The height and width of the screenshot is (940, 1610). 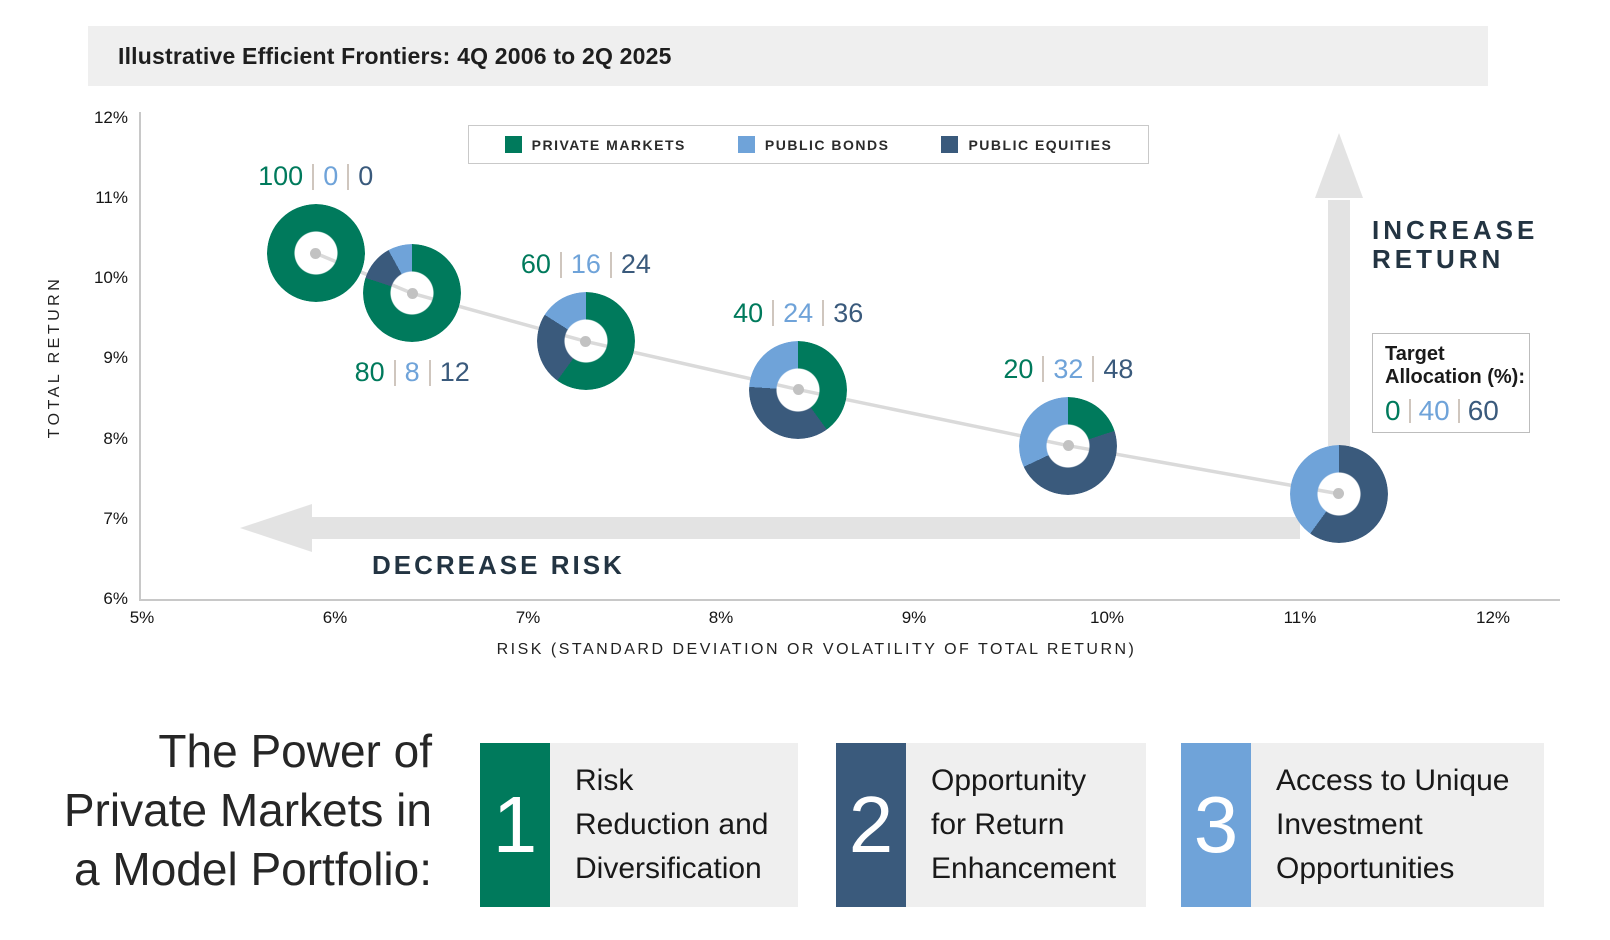 I want to click on decrease-risk-arrow-shaft, so click(x=805, y=528).